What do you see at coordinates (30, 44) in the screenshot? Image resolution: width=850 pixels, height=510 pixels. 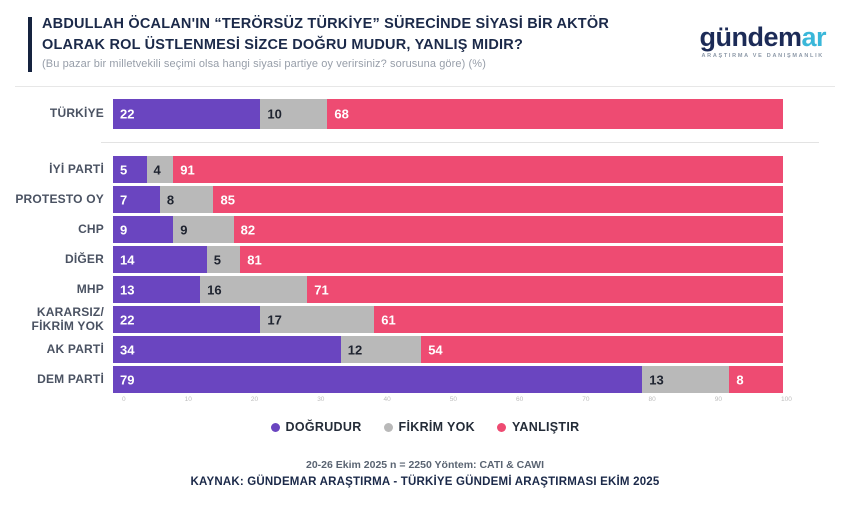 I see `title-accent-bar` at bounding box center [30, 44].